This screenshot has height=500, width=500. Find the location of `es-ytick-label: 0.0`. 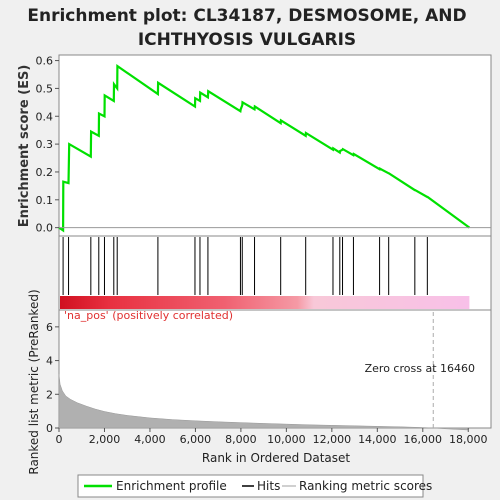

es-ytick-label: 0.0 is located at coordinates (45, 228).